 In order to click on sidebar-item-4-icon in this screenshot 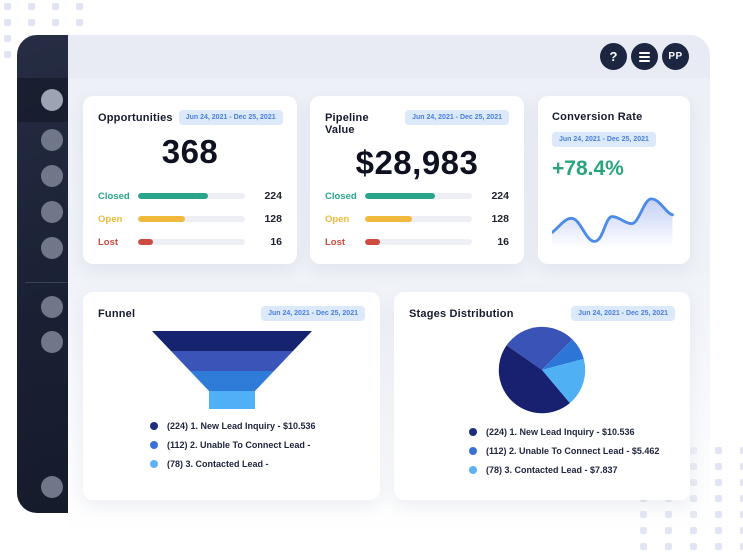, I will do `click(52, 212)`.